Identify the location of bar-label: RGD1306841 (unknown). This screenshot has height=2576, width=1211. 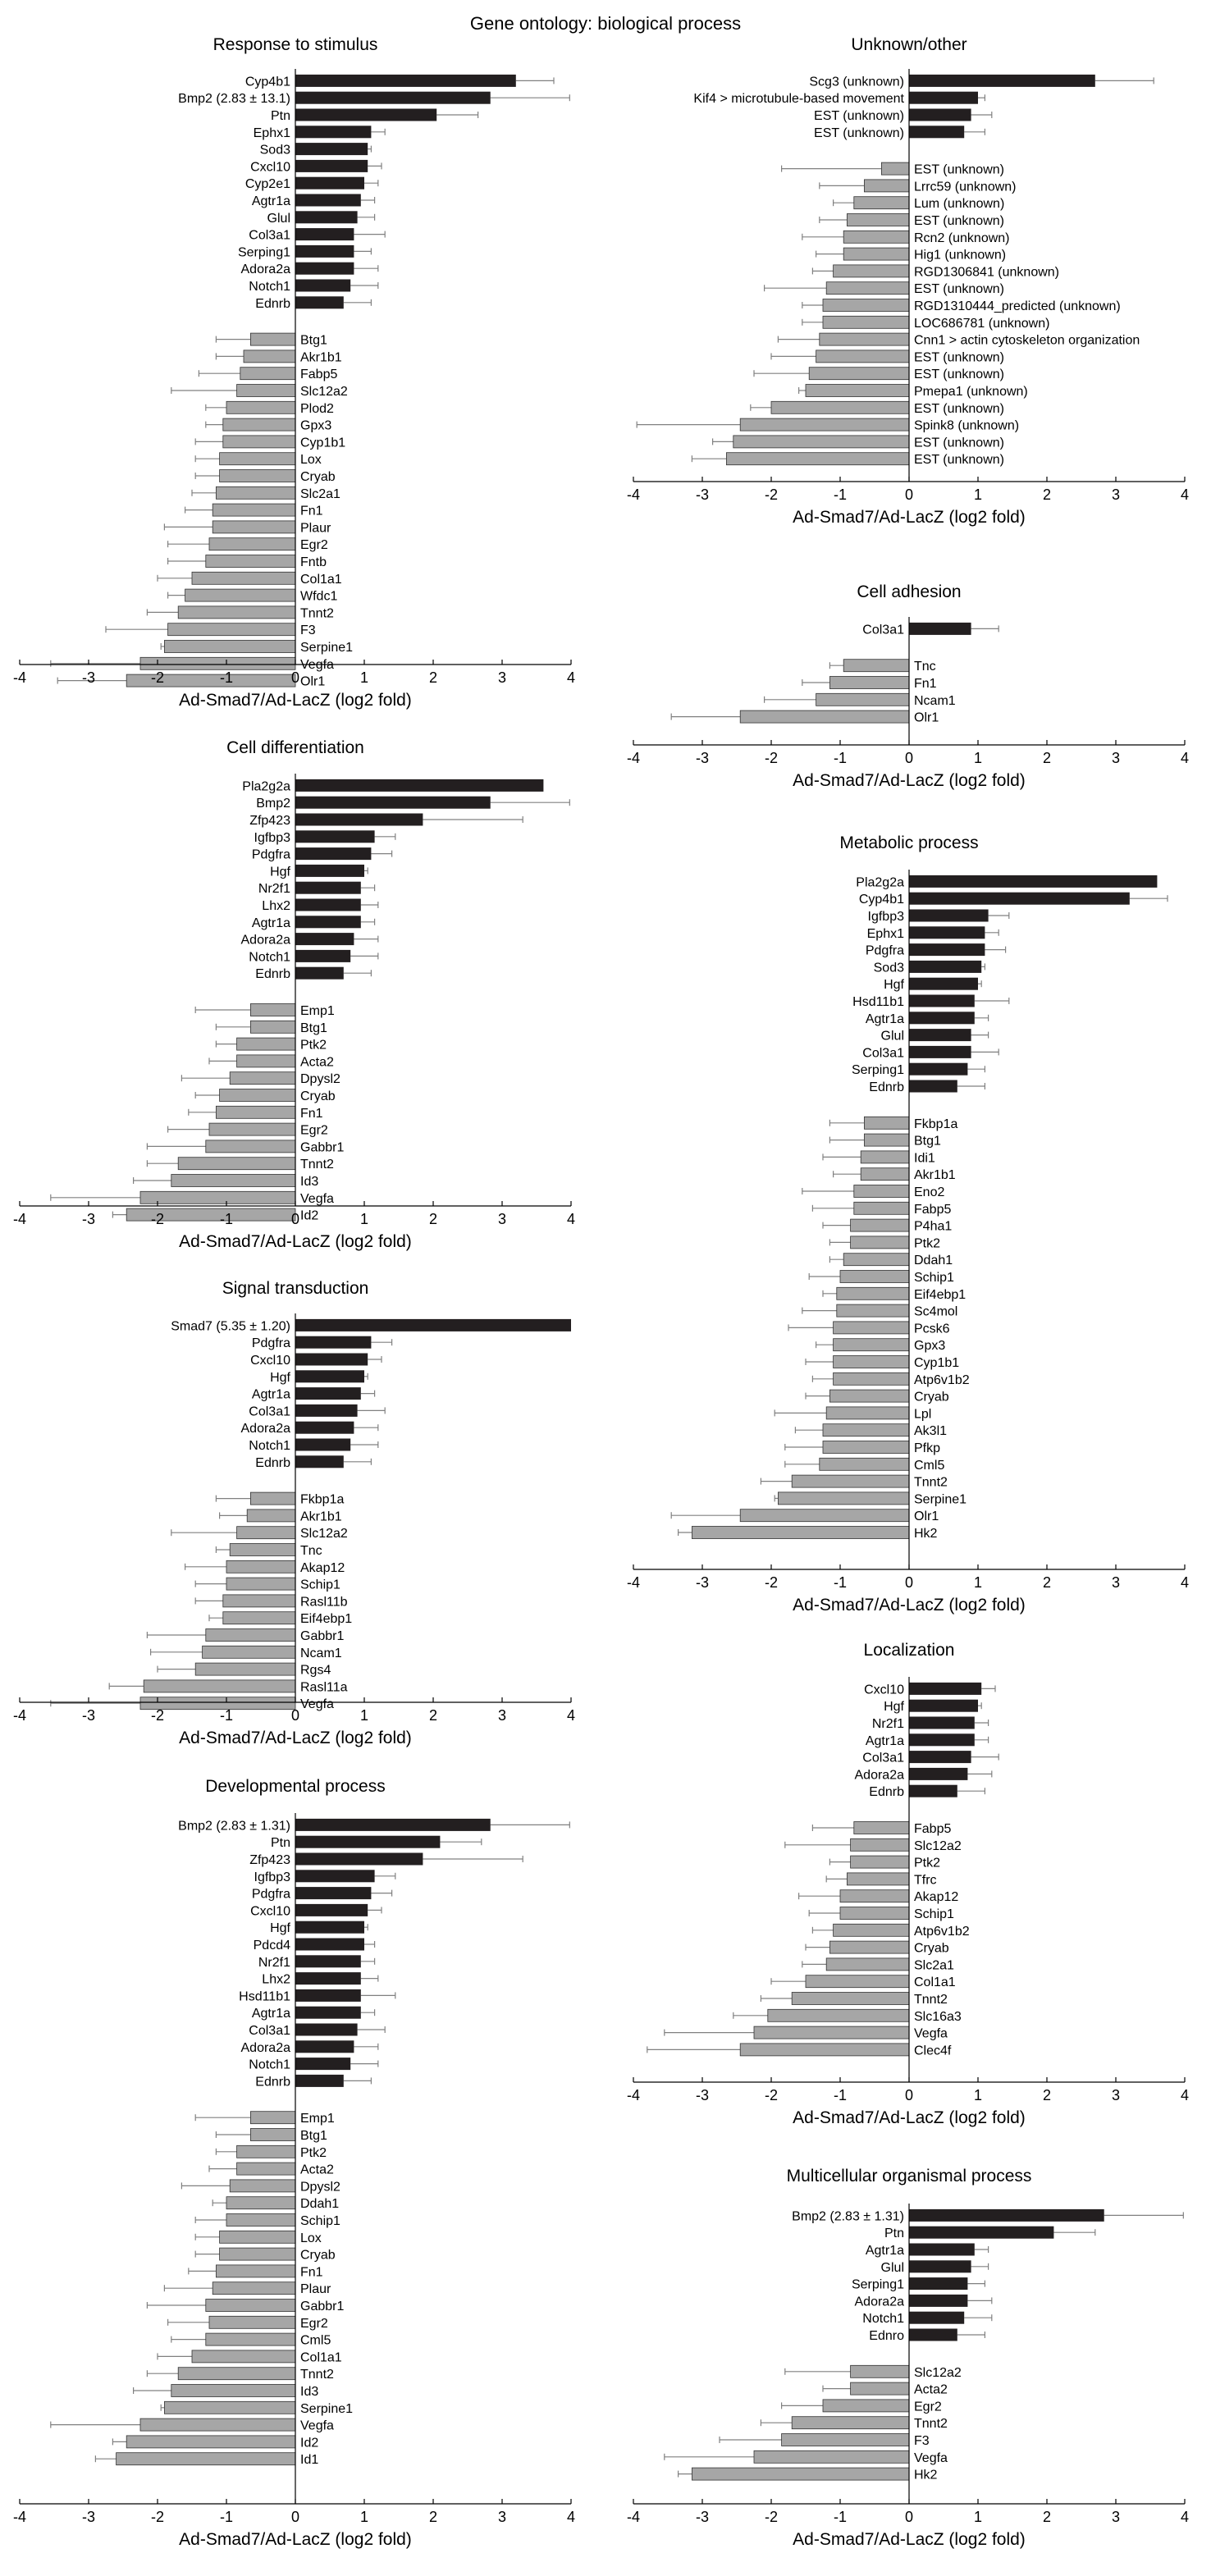
(986, 272).